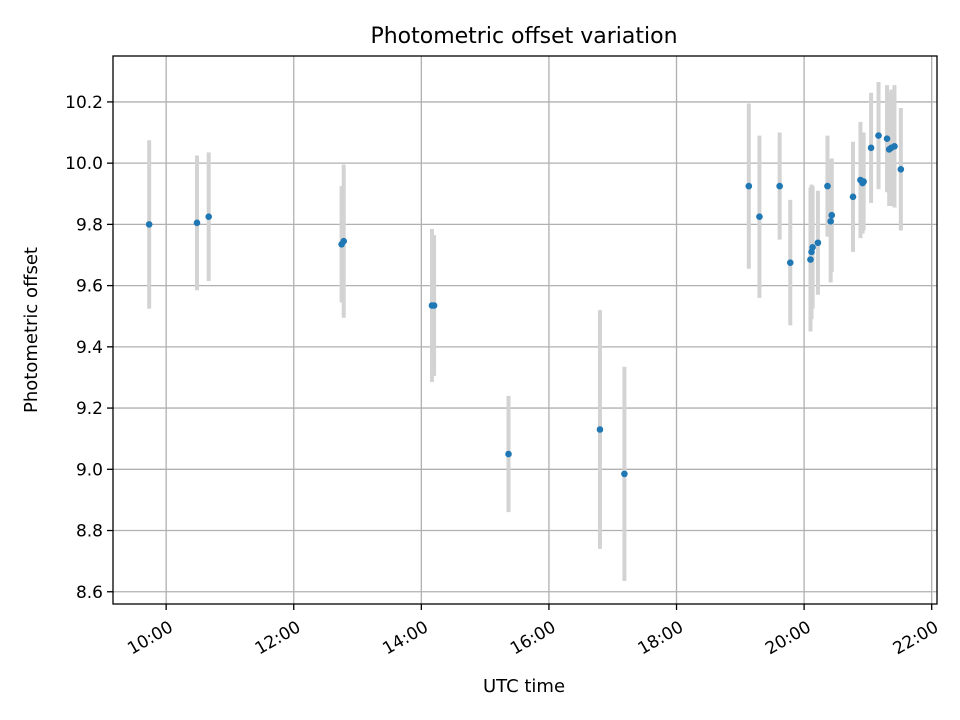 The height and width of the screenshot is (720, 960). What do you see at coordinates (89, 225) in the screenshot?
I see `y-tick-label: 9.8` at bounding box center [89, 225].